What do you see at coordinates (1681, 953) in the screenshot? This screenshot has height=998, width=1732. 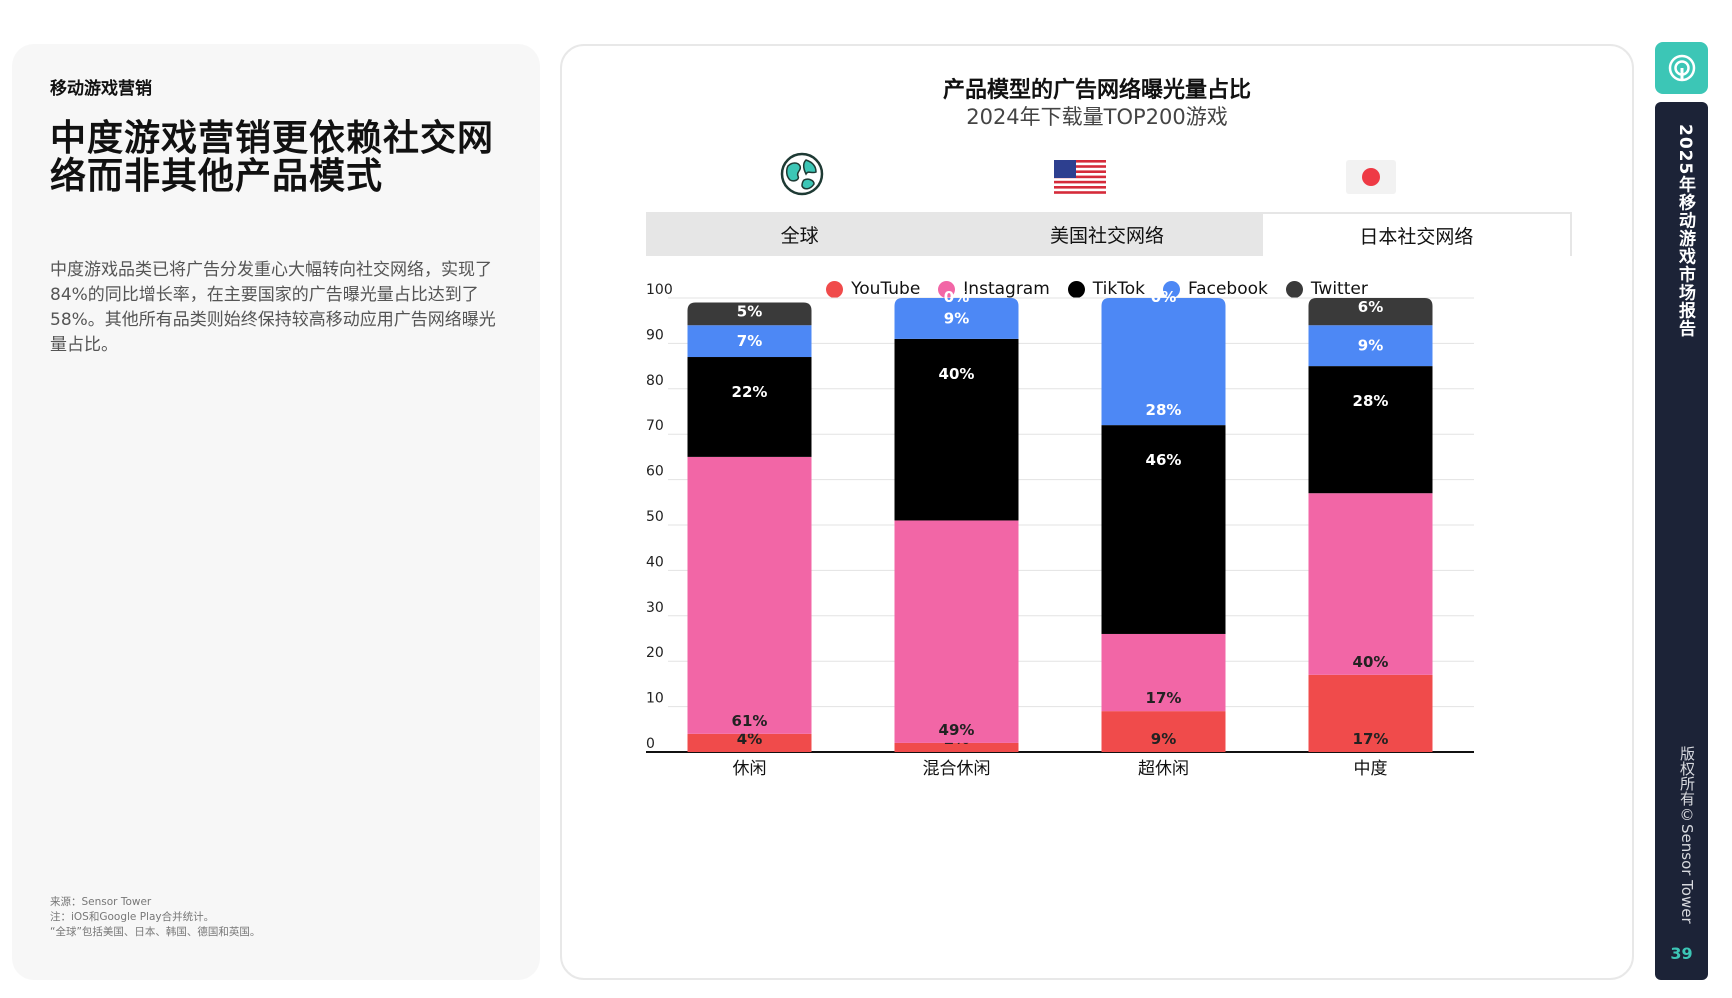 I see `page-number: 39` at bounding box center [1681, 953].